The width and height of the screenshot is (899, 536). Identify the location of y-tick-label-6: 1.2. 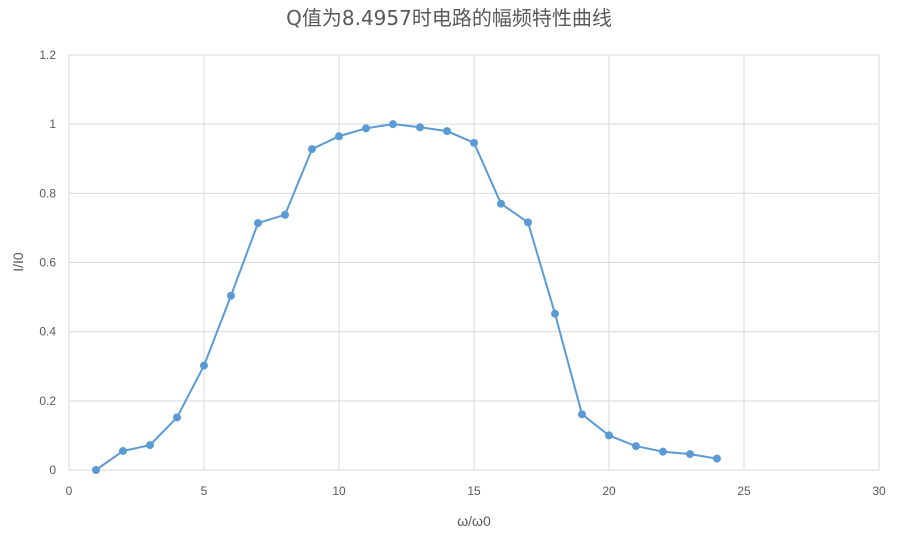
(47, 55).